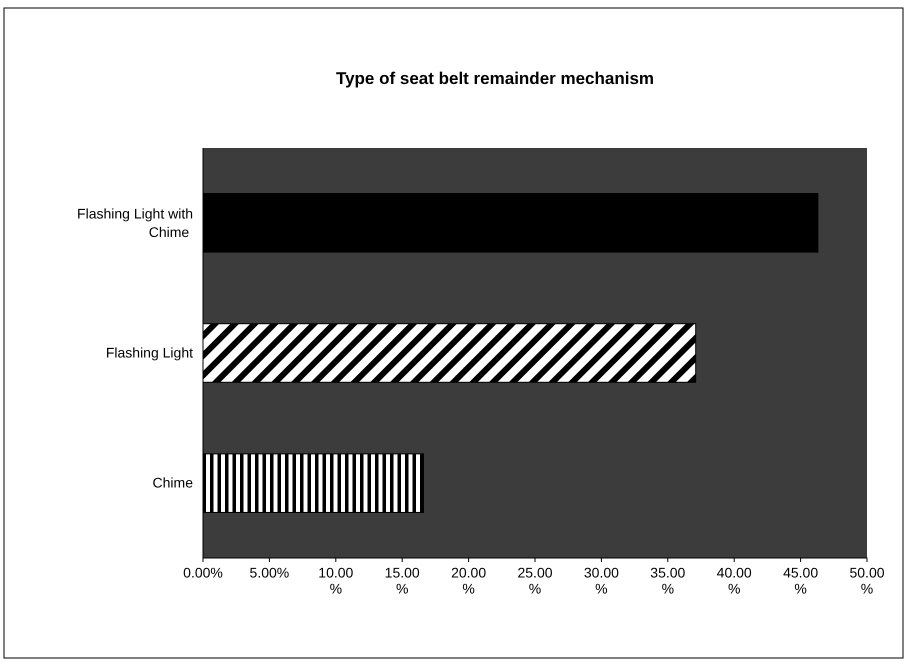 Image resolution: width=909 pixels, height=670 pixels. I want to click on y-tick-label: Flashing Light, so click(150, 352).